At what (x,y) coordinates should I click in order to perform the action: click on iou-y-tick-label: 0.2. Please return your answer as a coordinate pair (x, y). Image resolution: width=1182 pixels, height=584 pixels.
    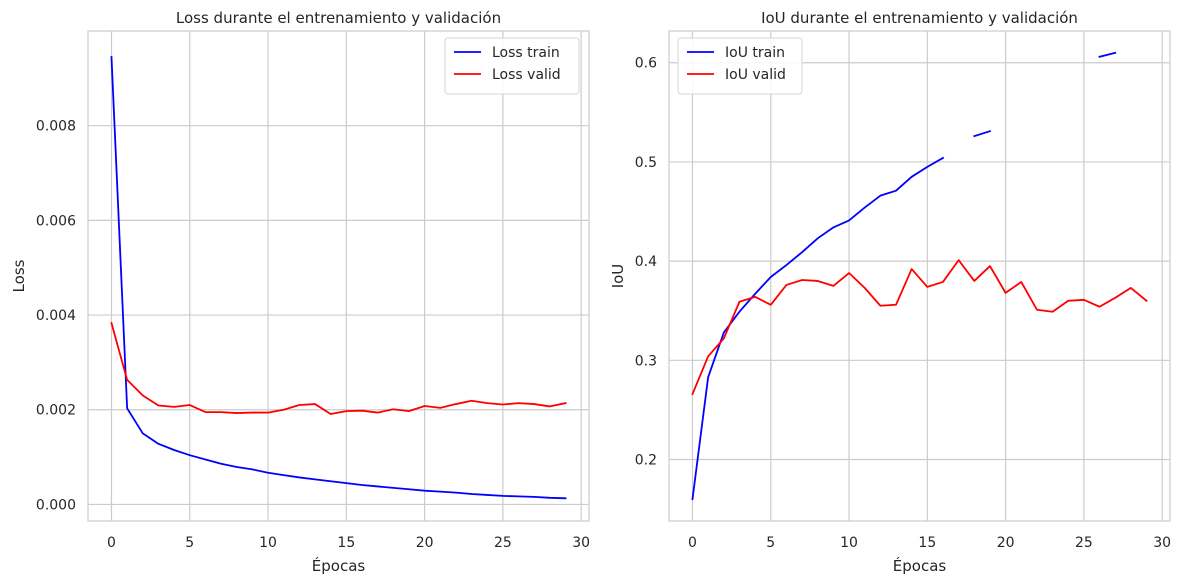
    Looking at the image, I should click on (646, 461).